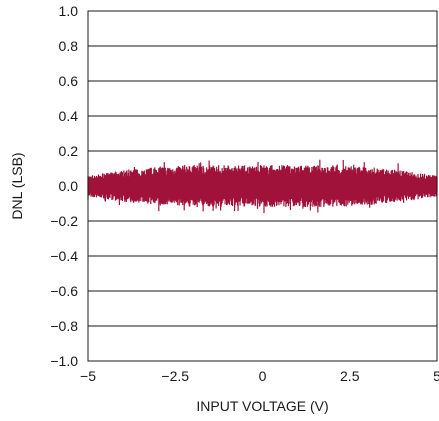  What do you see at coordinates (64, 291) in the screenshot?
I see `y-tick-label: −0.6` at bounding box center [64, 291].